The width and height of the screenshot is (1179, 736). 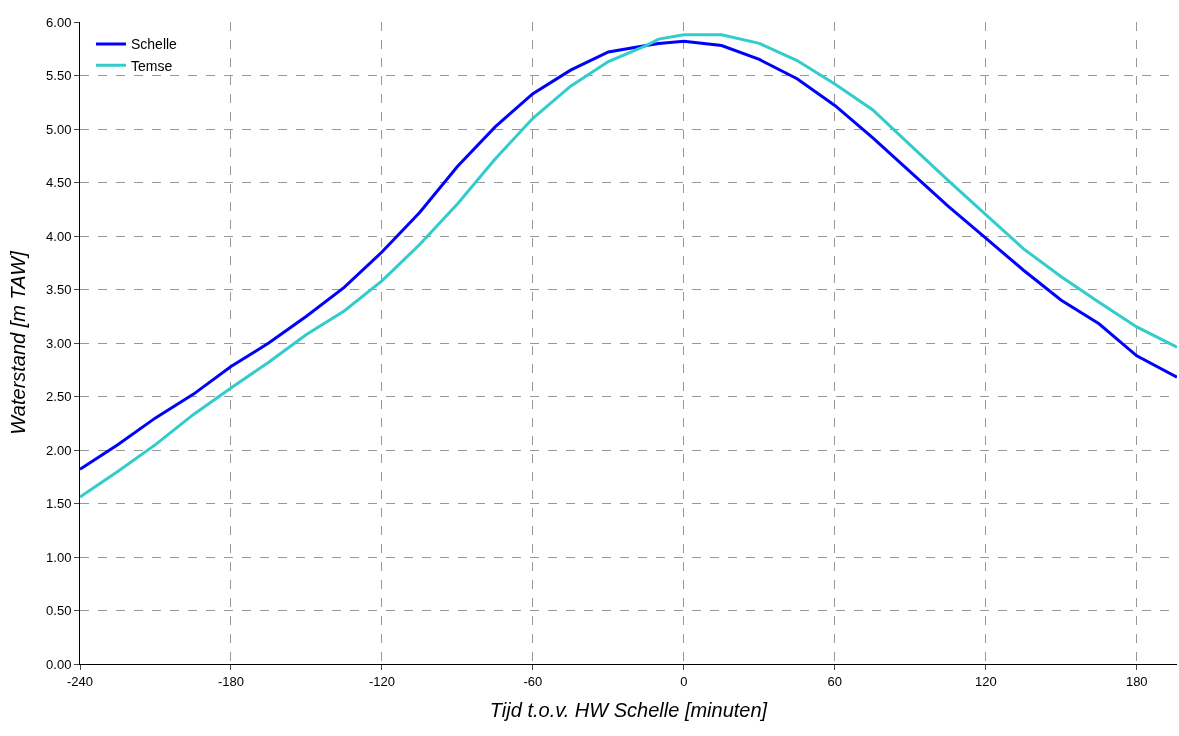 What do you see at coordinates (59, 397) in the screenshot?
I see `y-tick-label: 2.50` at bounding box center [59, 397].